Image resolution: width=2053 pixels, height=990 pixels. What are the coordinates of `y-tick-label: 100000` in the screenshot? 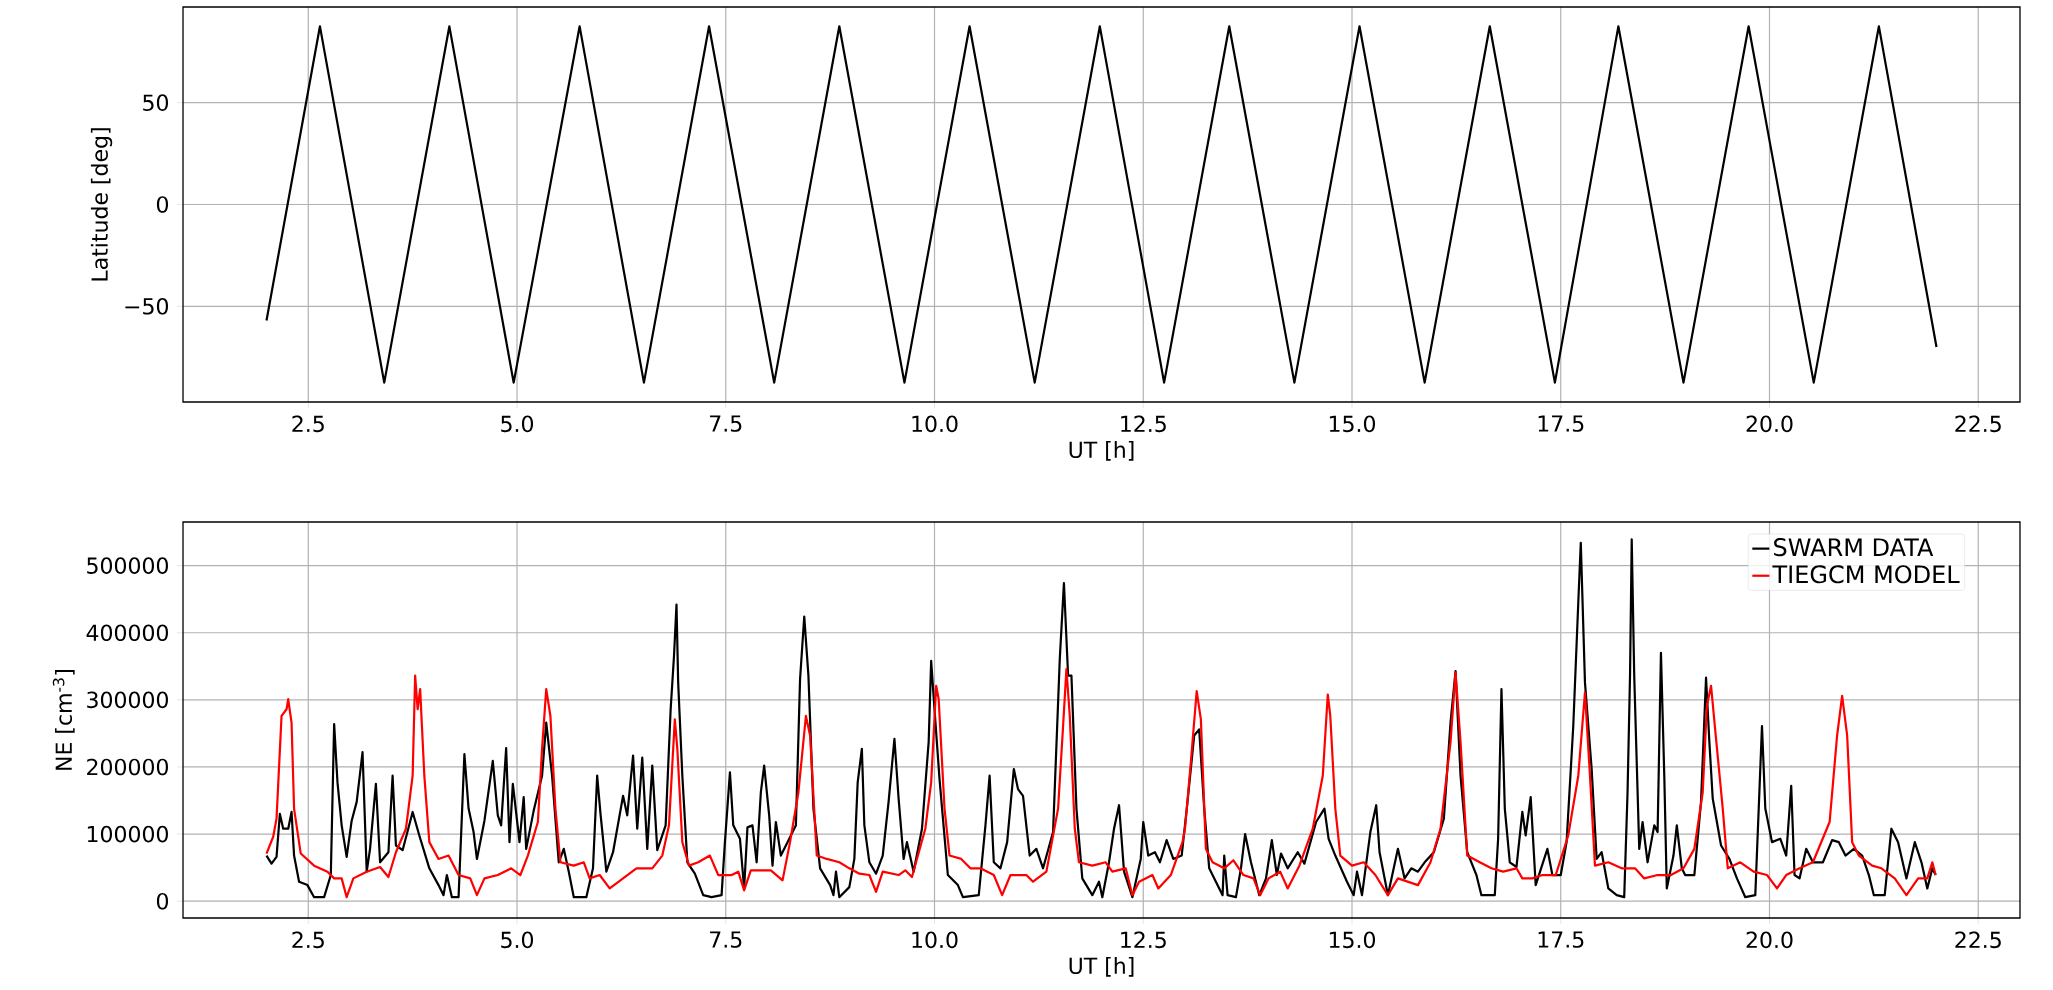 It's located at (127, 834).